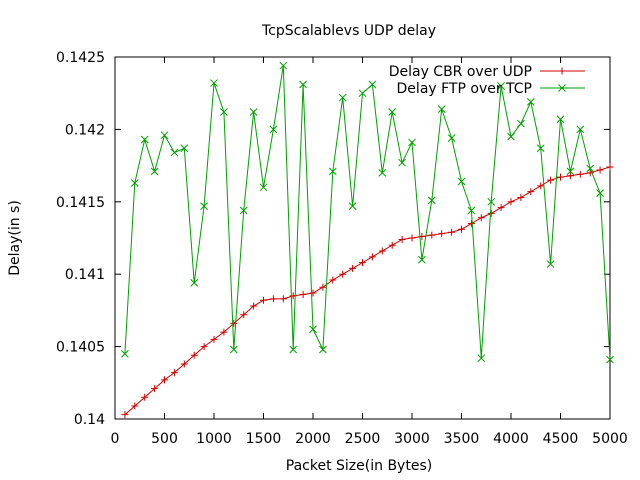 The image size is (640, 480). I want to click on legend-label-cbr: Delay CBR over UDP, so click(460, 72).